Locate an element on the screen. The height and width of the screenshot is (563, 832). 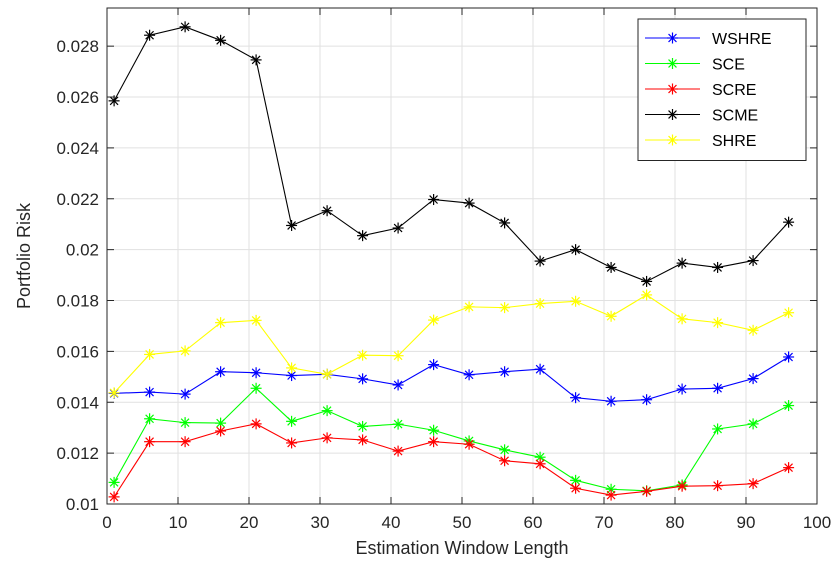
legend-marker-scre is located at coordinates (672, 89).